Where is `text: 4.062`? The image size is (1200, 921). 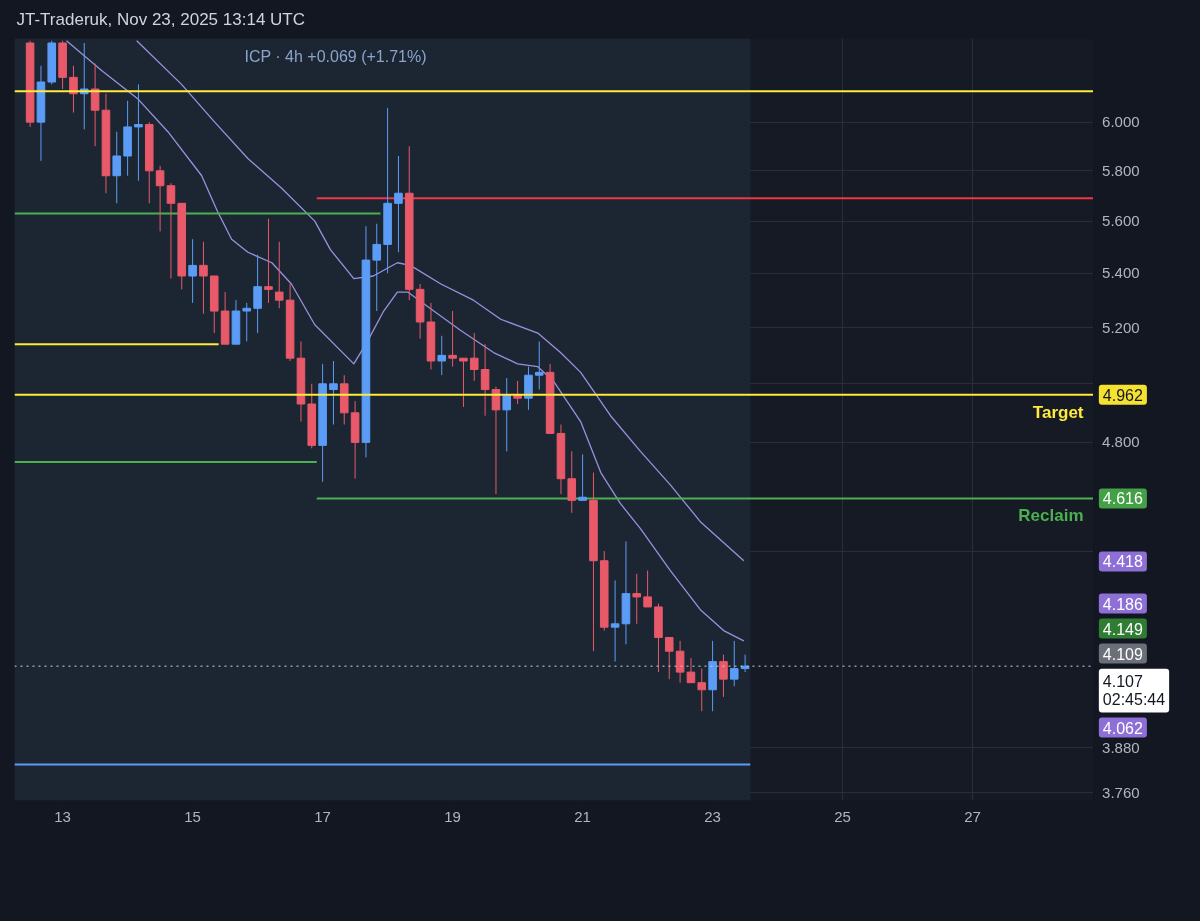
text: 4.062 is located at coordinates (1122, 728).